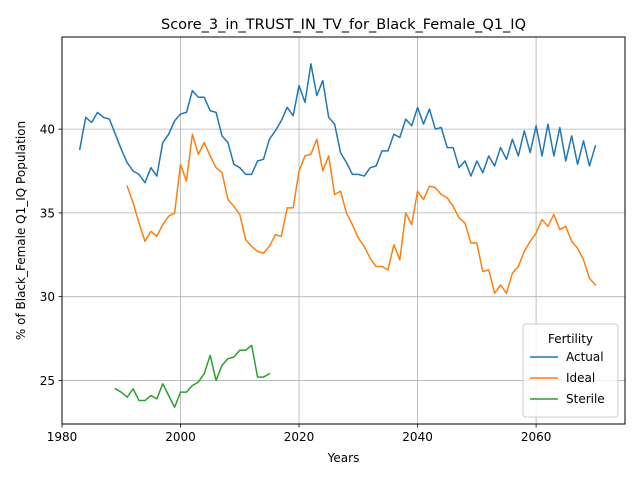 This screenshot has width=640, height=480. I want to click on legend: Fertility Actual Ideal Sterile, so click(570, 370).